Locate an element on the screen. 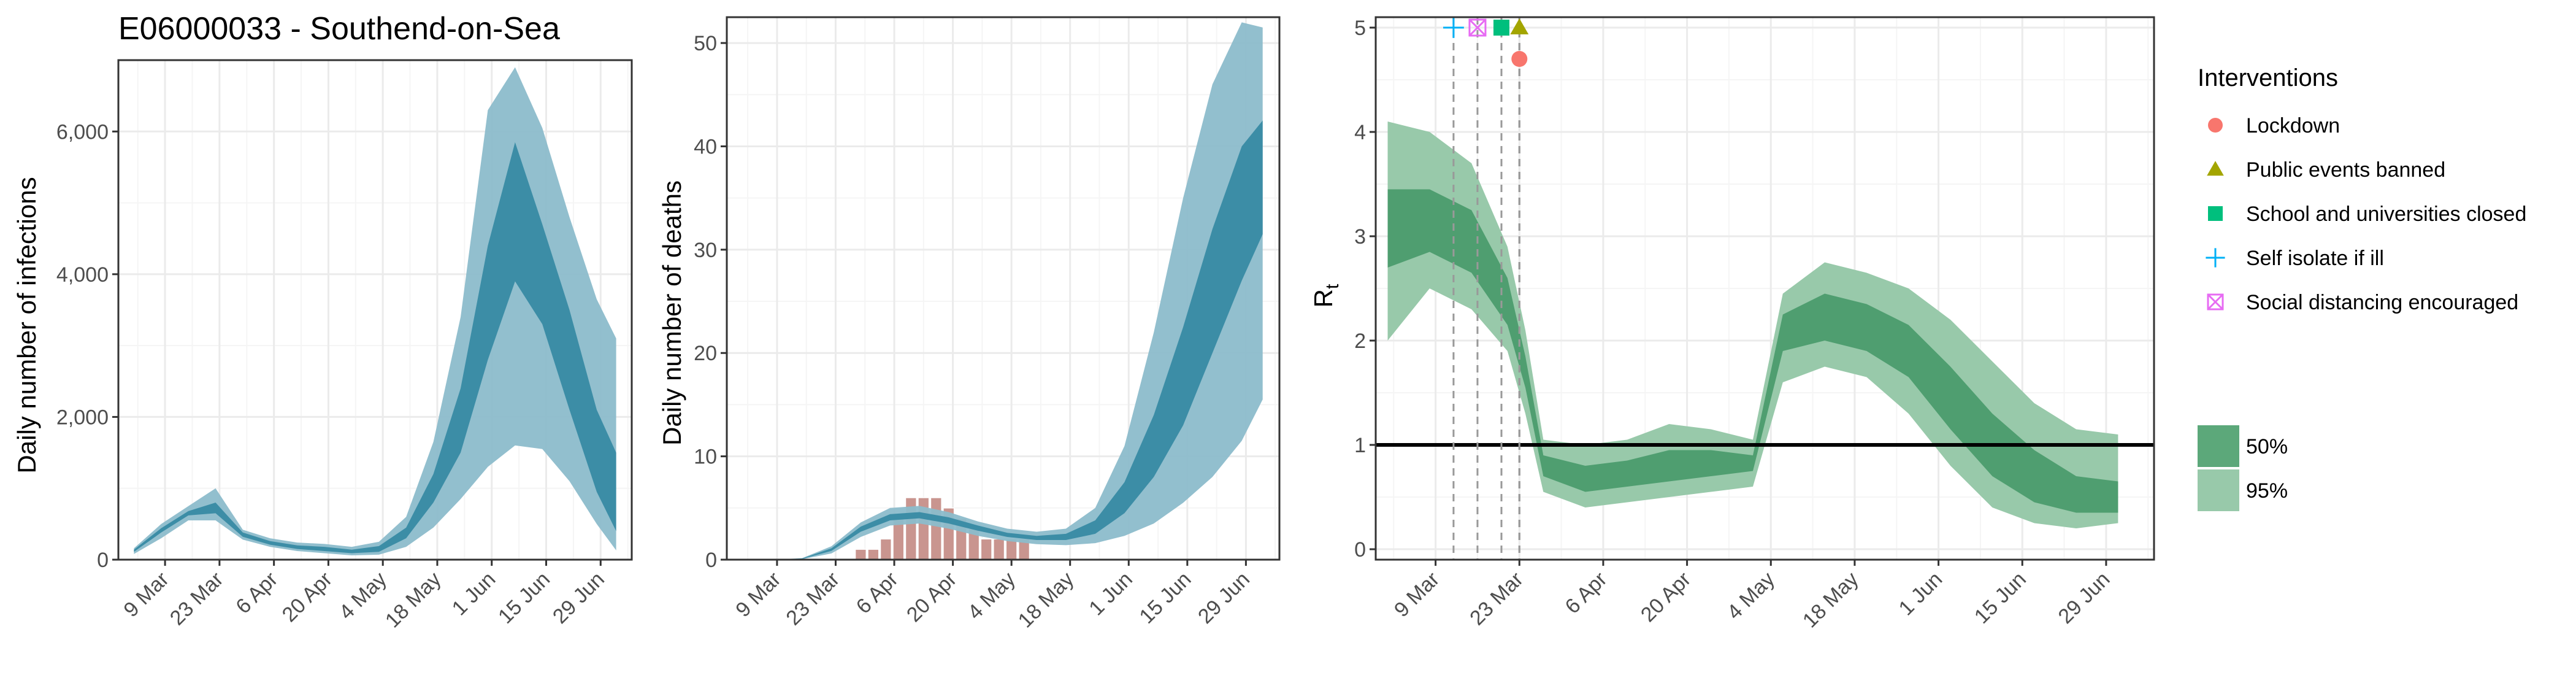 The width and height of the screenshot is (2576, 683). y-tick-label: 10 is located at coordinates (705, 457).